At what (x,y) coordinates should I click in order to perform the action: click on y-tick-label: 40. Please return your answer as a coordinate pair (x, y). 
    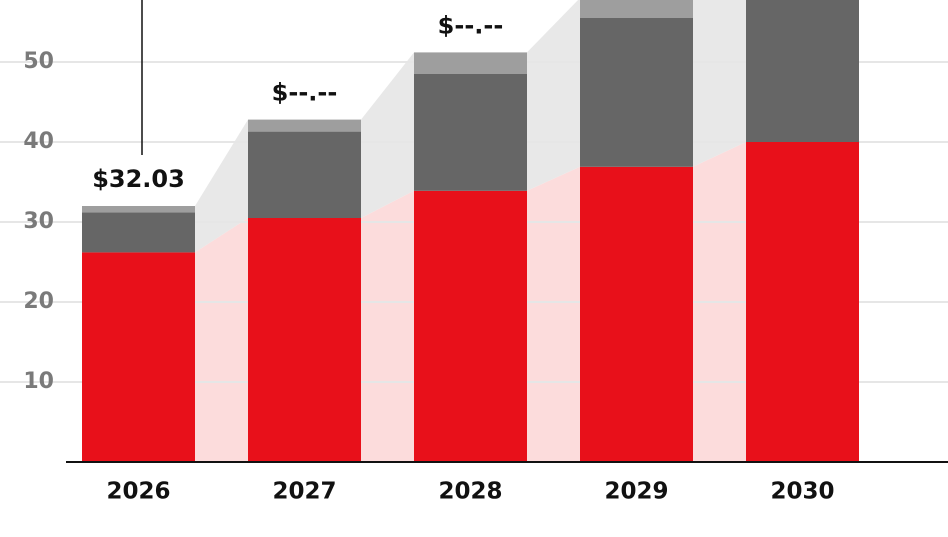
    Looking at the image, I should click on (38, 141).